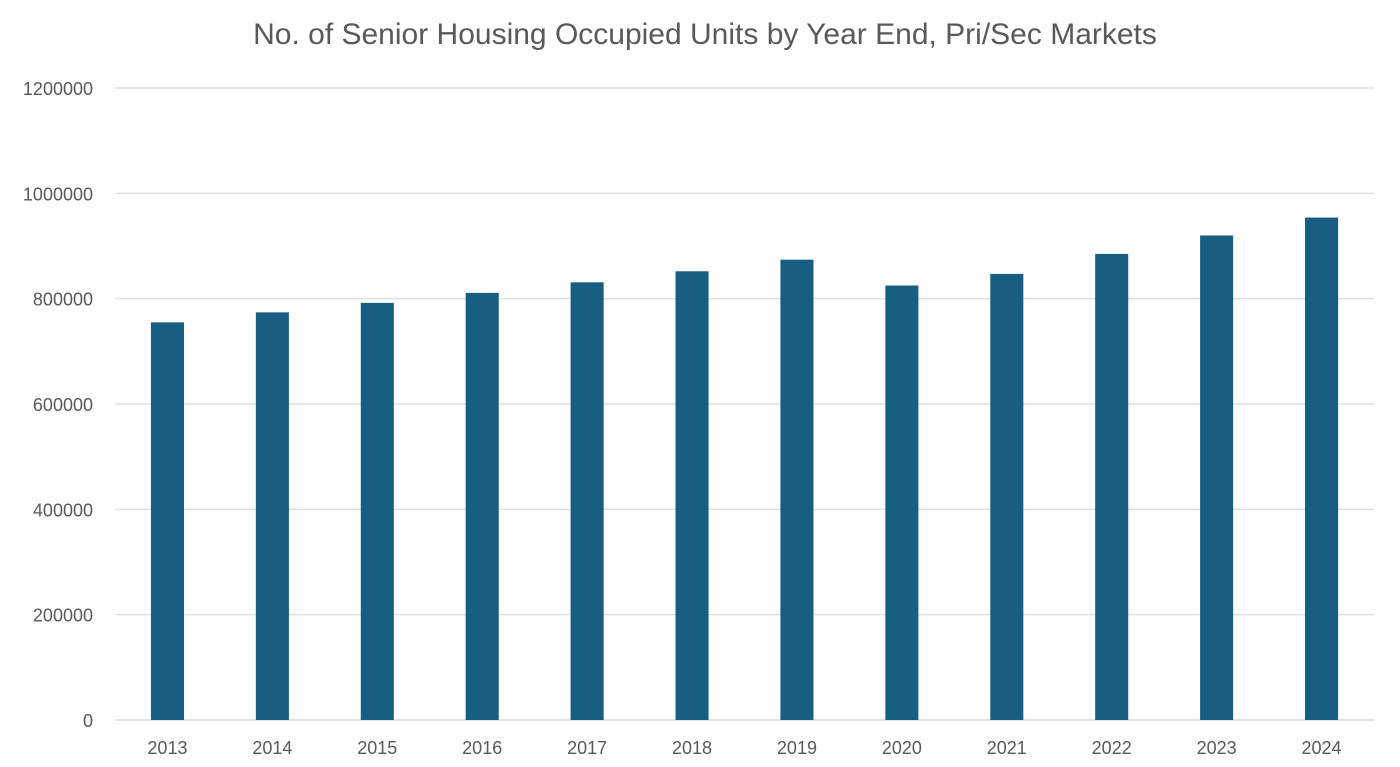 The height and width of the screenshot is (767, 1400). What do you see at coordinates (1217, 748) in the screenshot?
I see `x-tick-label: 2023` at bounding box center [1217, 748].